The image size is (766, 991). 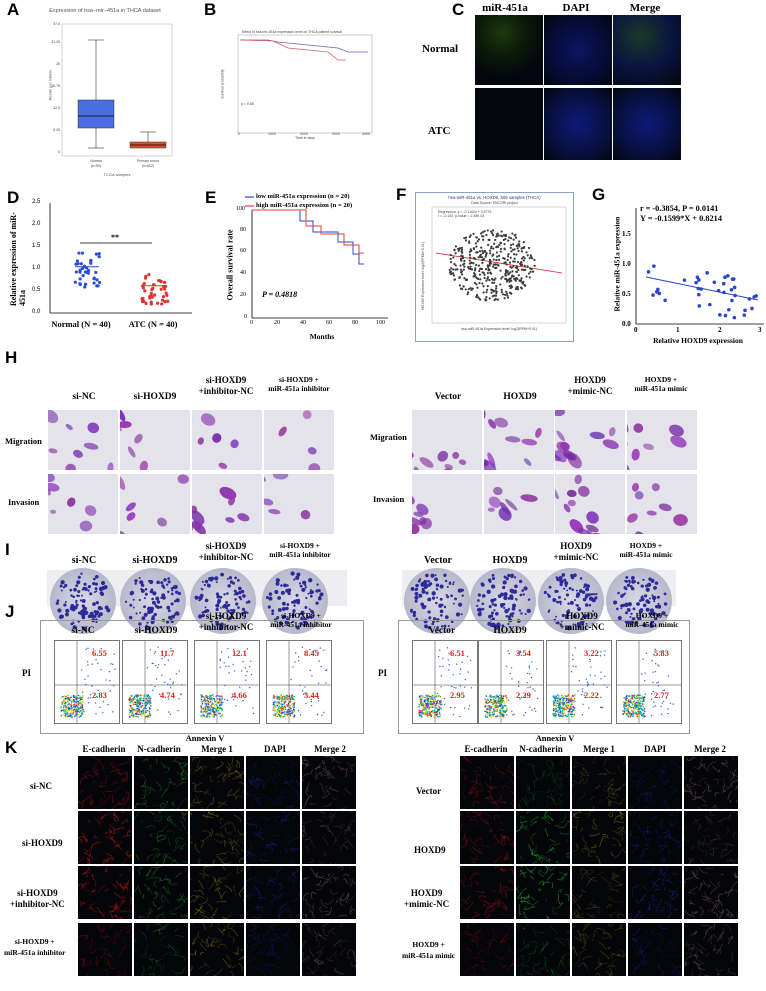 What do you see at coordinates (115, 237) in the screenshot?
I see `panel-d-significance: **` at bounding box center [115, 237].